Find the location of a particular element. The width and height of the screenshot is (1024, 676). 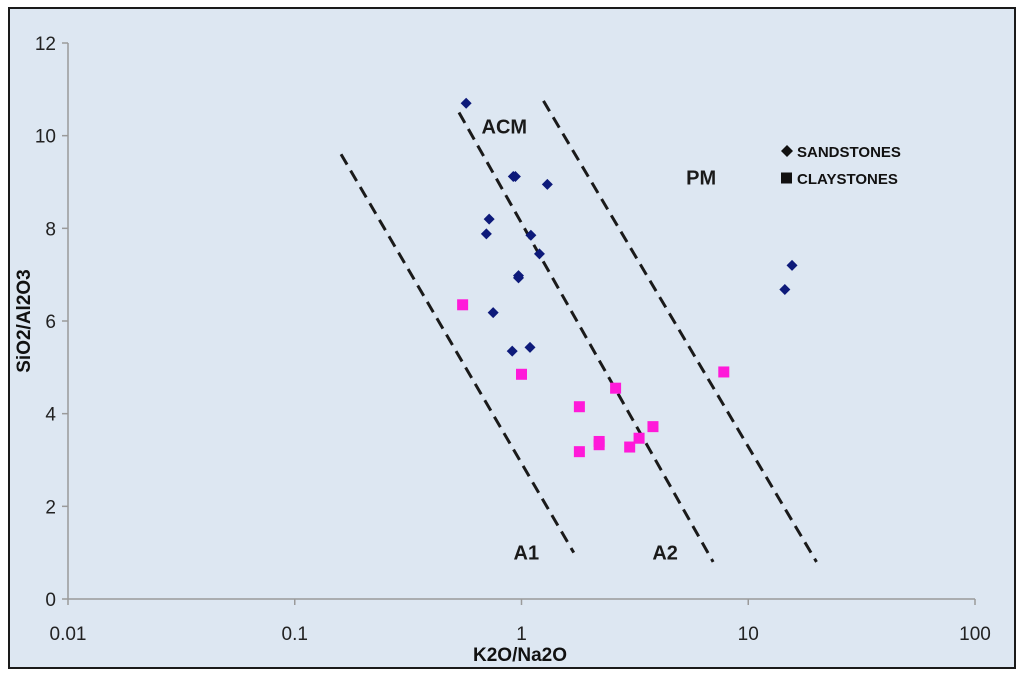

y-tick-label: 6 is located at coordinates (50, 322).